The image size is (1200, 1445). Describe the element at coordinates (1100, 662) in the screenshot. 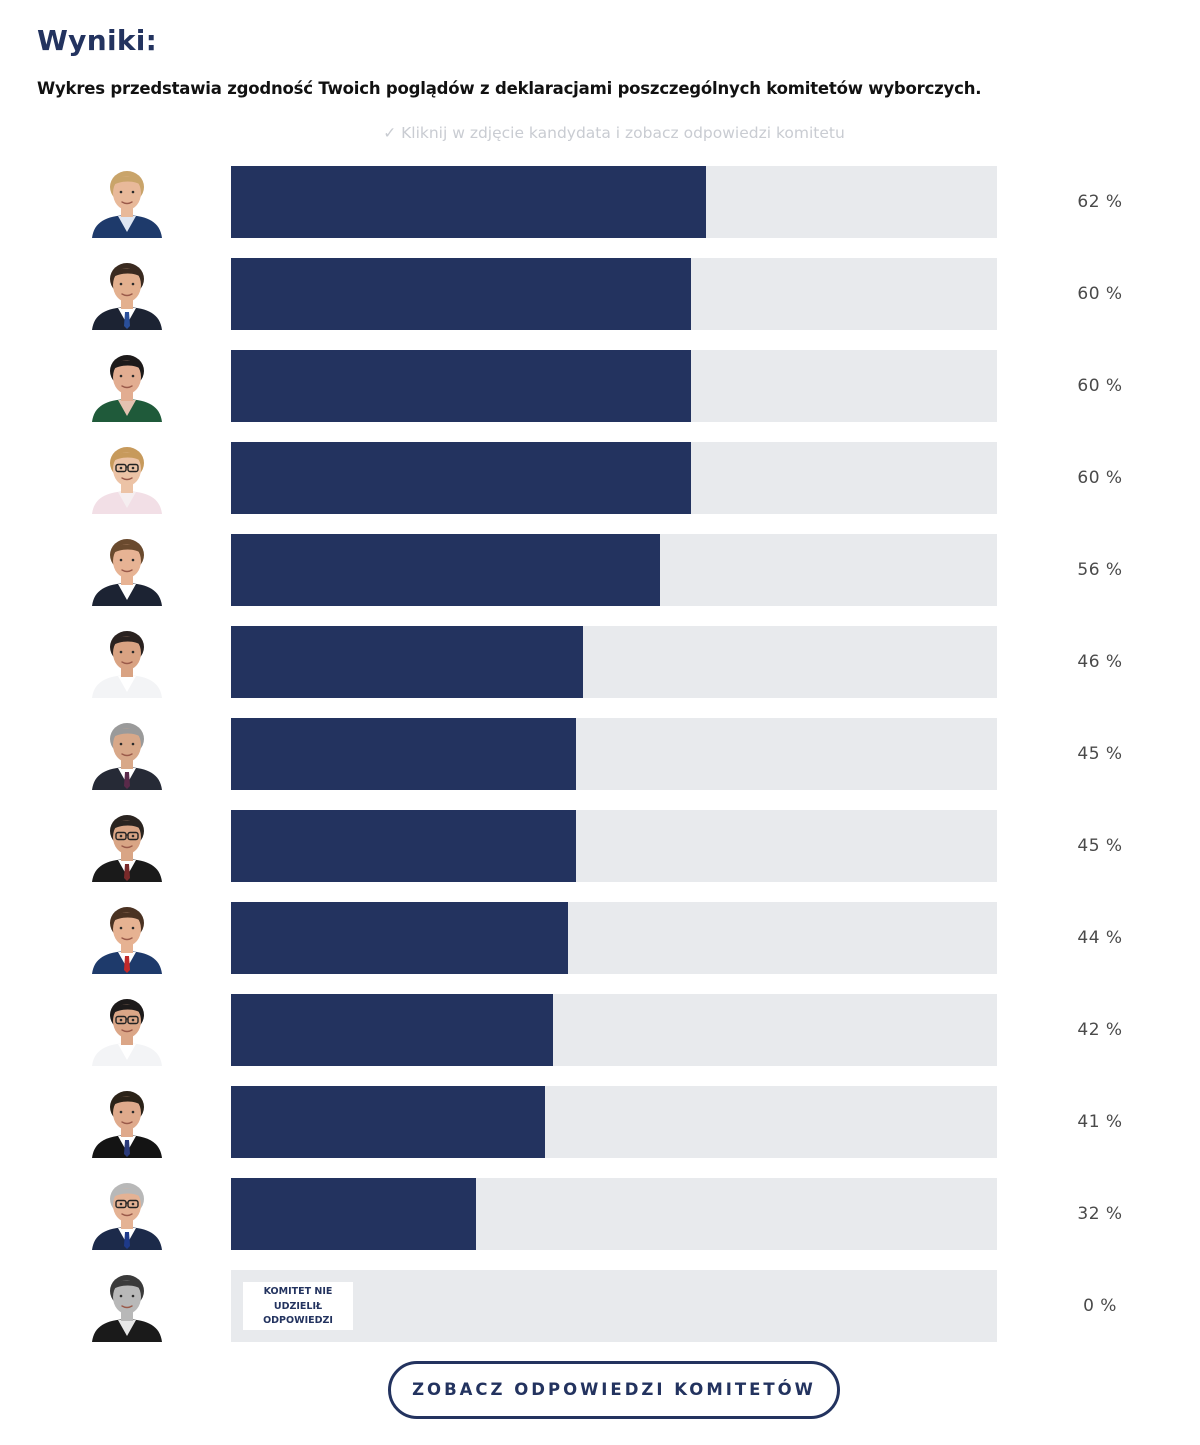

I see `percent-label: 46 %` at that location.